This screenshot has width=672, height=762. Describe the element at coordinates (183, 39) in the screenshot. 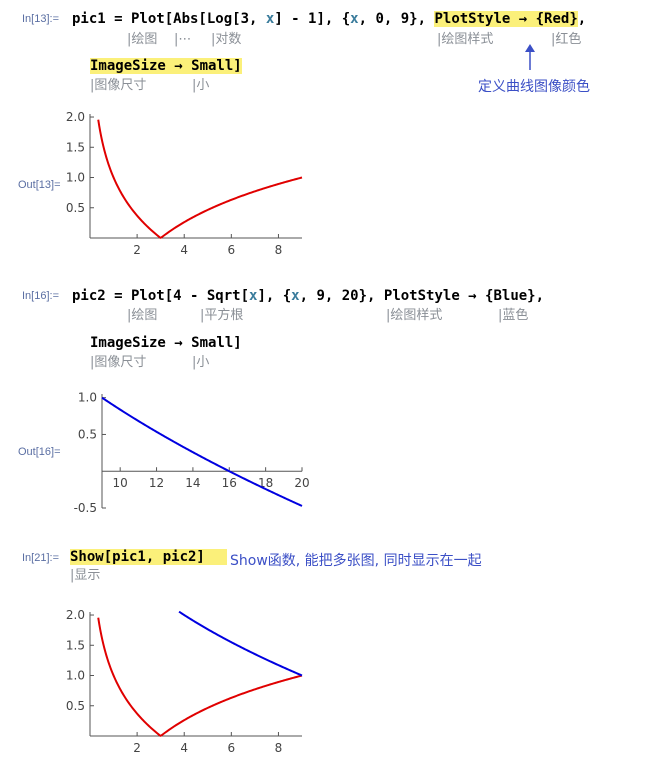

I see `gloss-ellipsis: |⋯` at that location.